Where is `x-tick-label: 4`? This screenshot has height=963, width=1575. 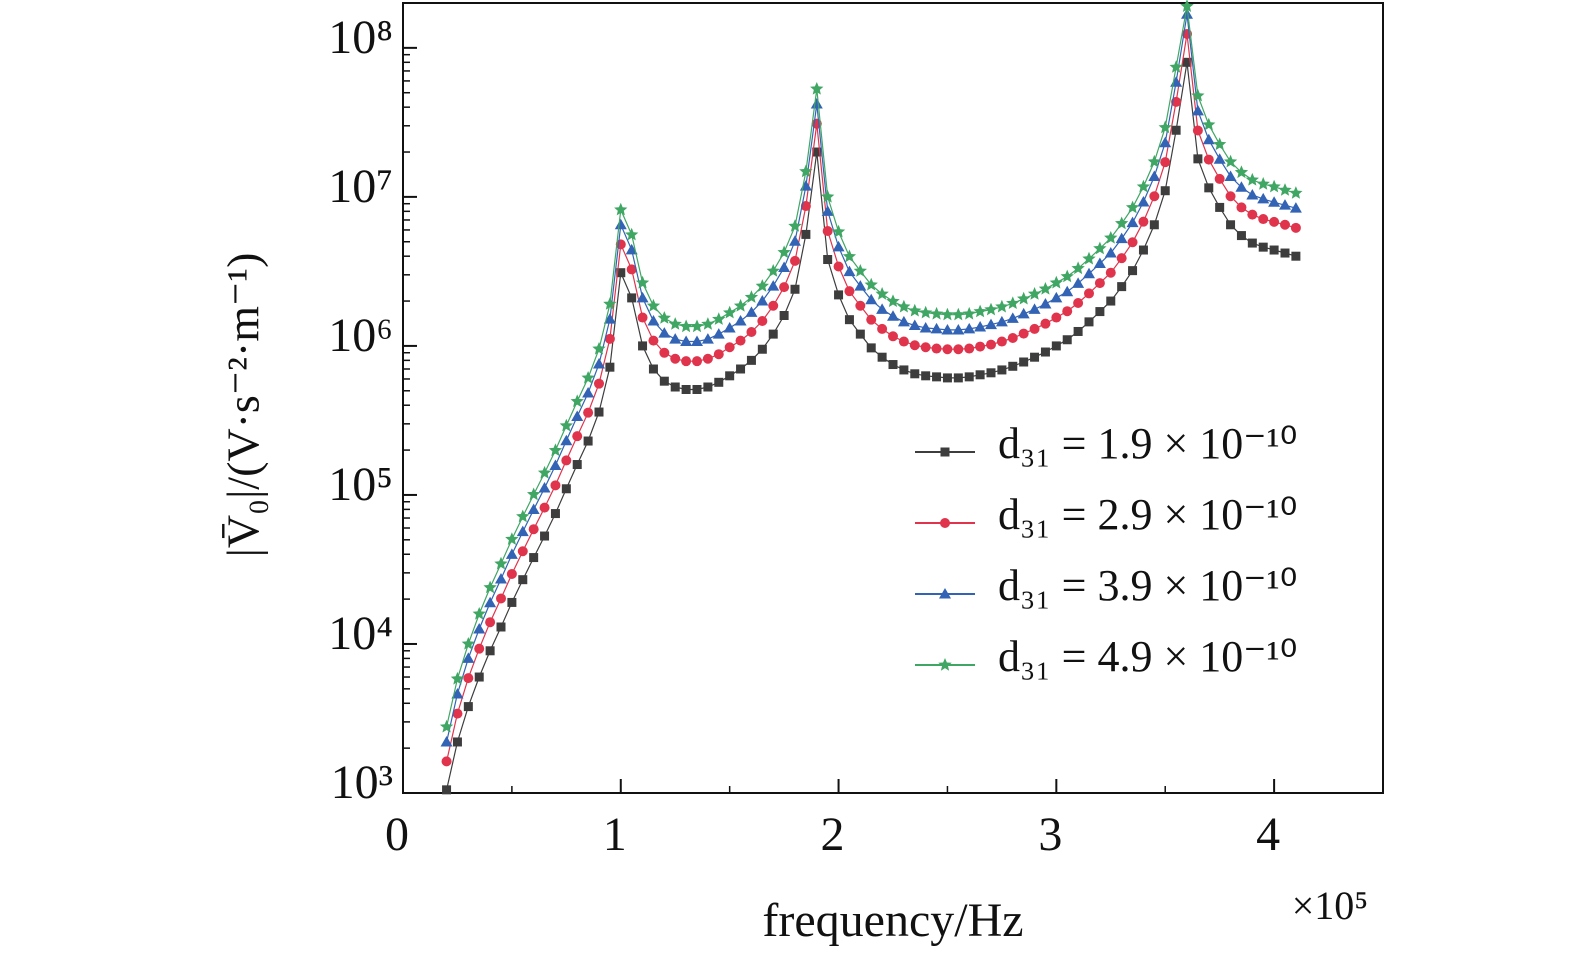 x-tick-label: 4 is located at coordinates (1268, 834).